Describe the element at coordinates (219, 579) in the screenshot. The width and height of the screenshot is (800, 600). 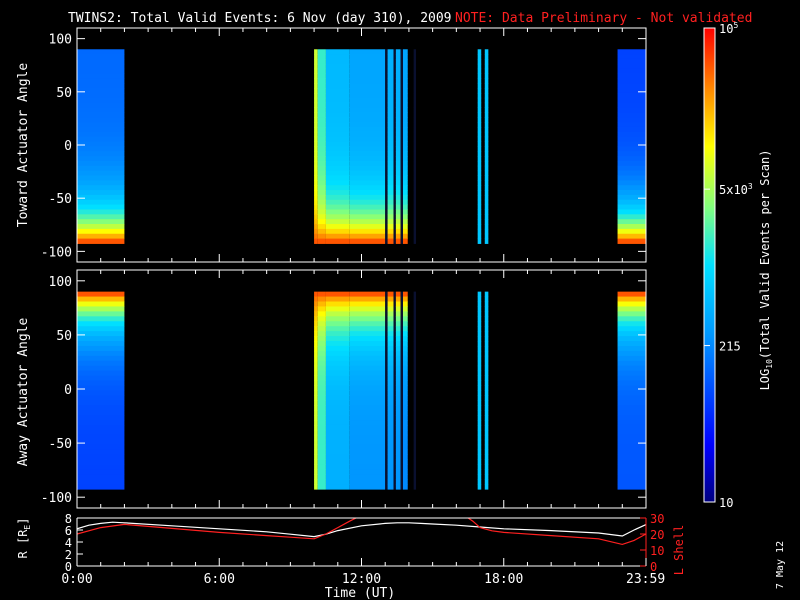
I see `xtick-label: 6:00` at that location.